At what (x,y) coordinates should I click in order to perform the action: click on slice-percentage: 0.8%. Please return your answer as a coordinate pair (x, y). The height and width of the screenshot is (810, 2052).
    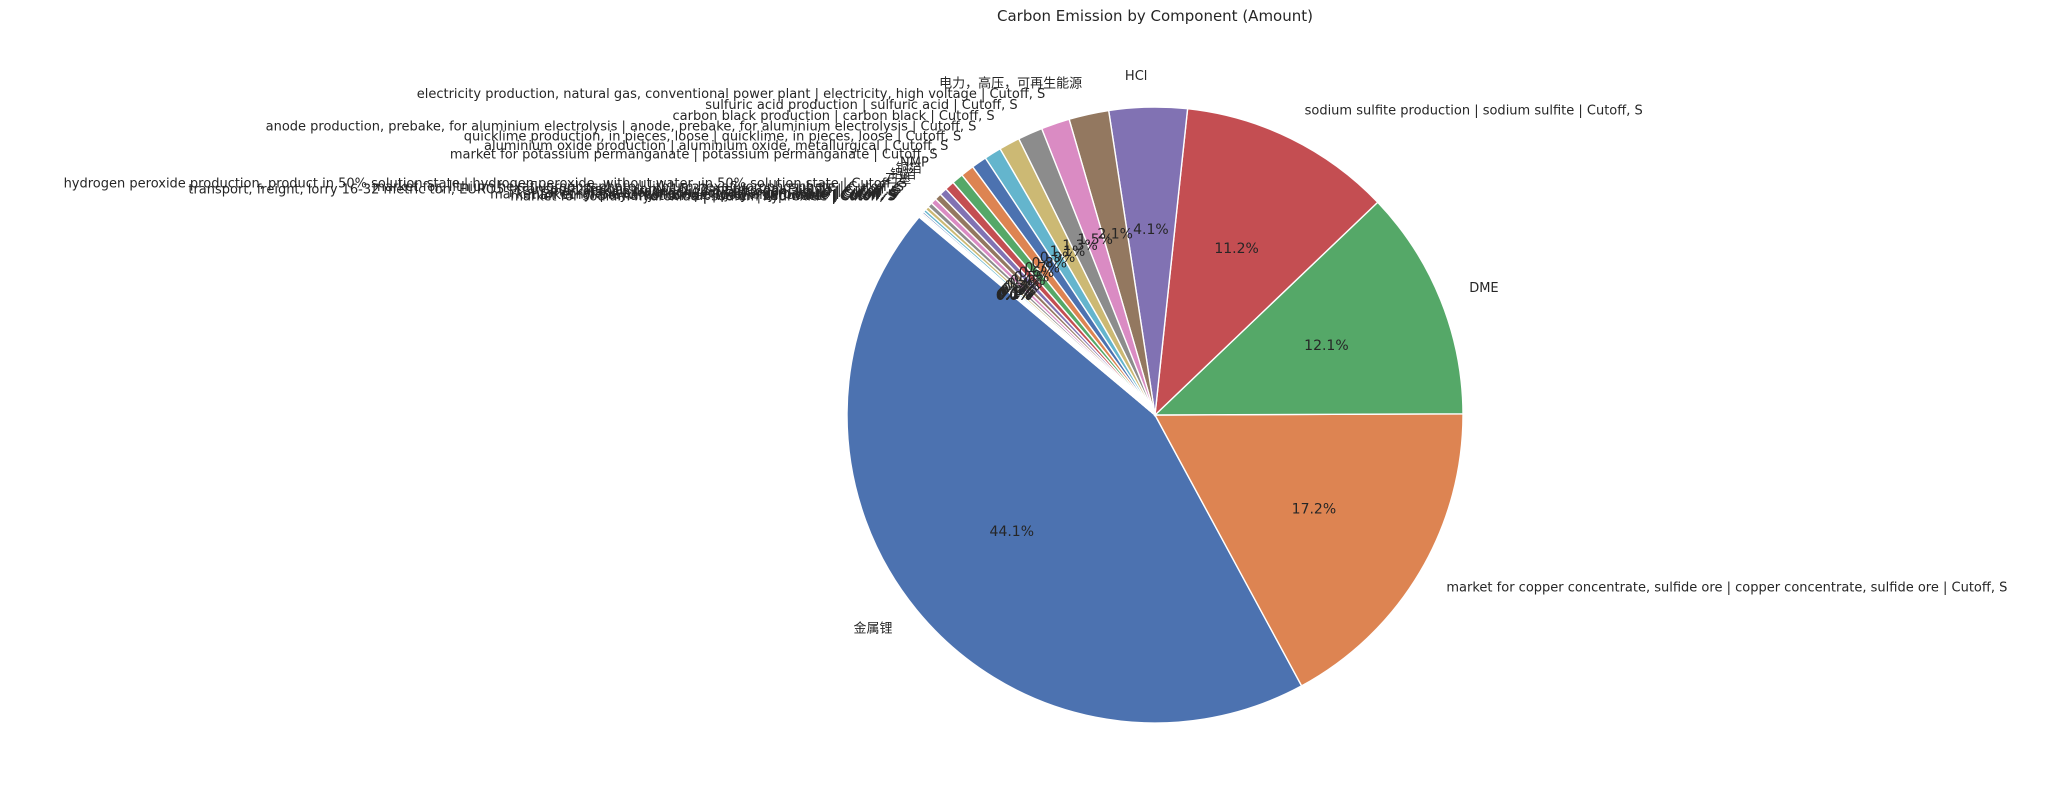
    Looking at the image, I should click on (1050, 263).